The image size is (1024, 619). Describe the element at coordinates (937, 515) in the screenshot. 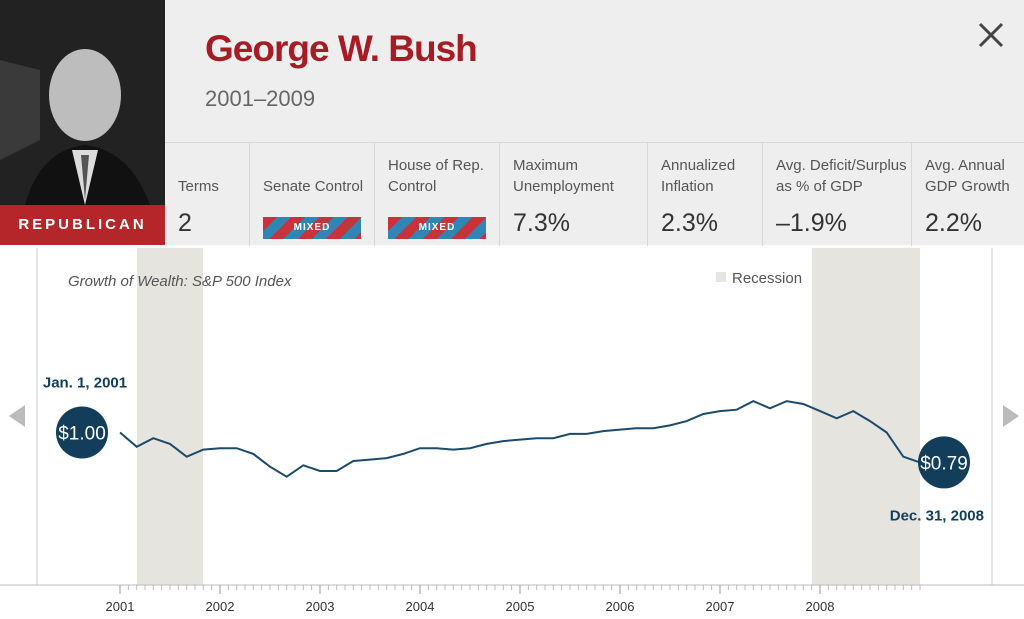

I see `end-date: Dec. 31, 2008` at that location.